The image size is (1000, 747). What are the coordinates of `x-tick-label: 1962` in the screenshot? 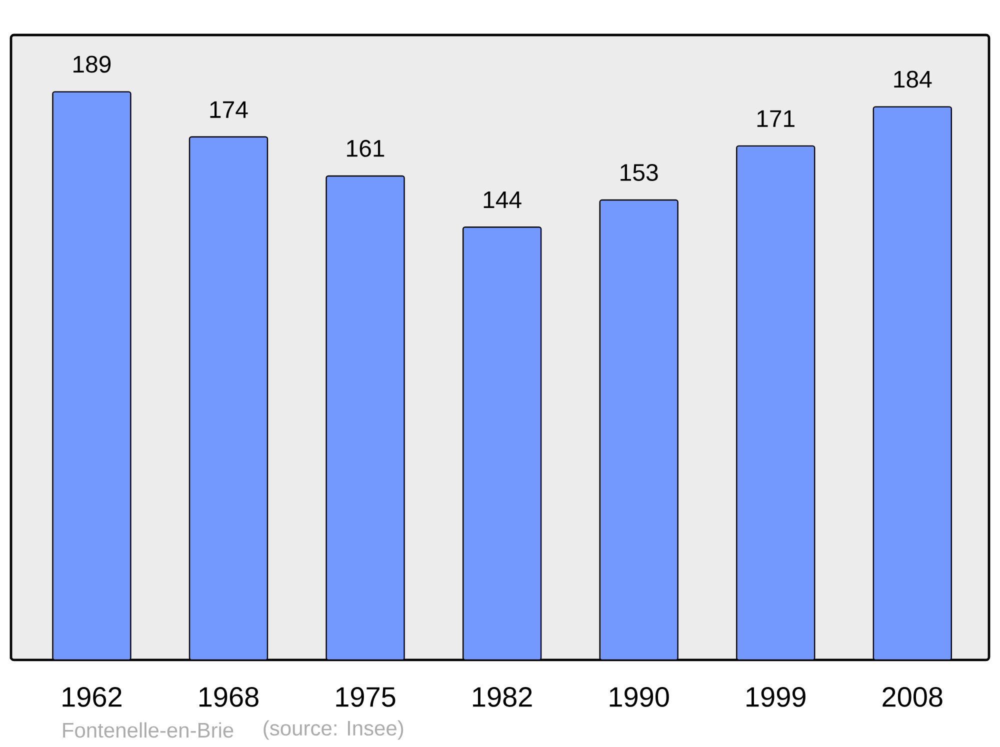 It's located at (92, 697).